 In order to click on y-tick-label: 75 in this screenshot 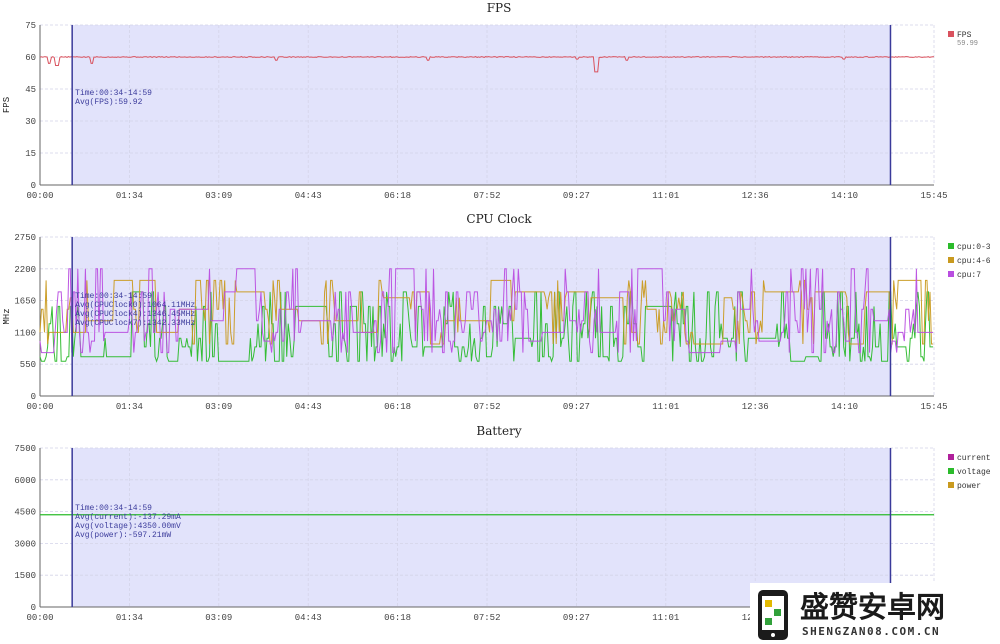, I will do `click(30, 26)`.